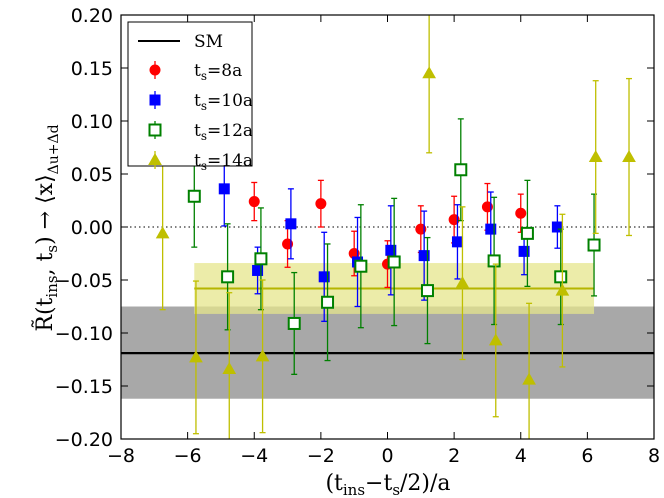 Image resolution: width=664 pixels, height=498 pixels. I want to click on legend-ts14-marker, so click(155, 158).